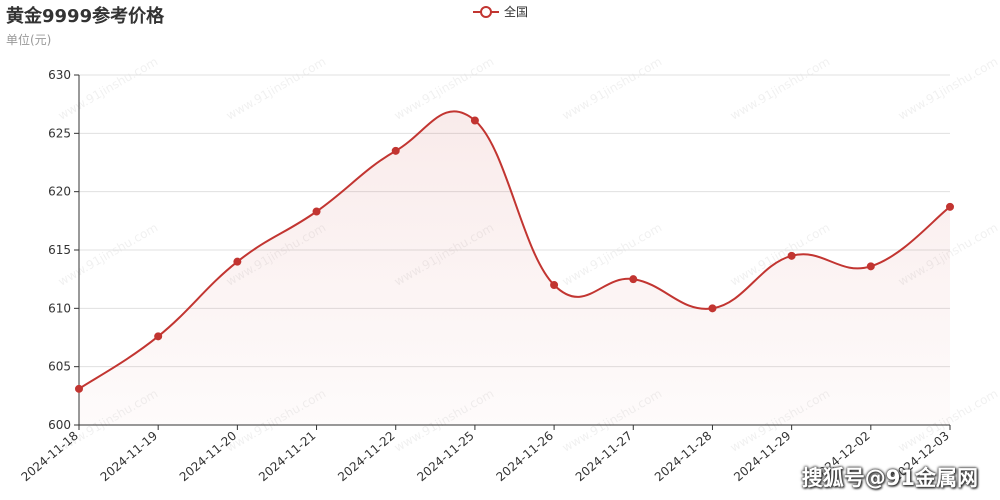 This screenshot has width=1000, height=500. Describe the element at coordinates (129, 457) in the screenshot. I see `x-tick-label: 2024-11-19` at that location.